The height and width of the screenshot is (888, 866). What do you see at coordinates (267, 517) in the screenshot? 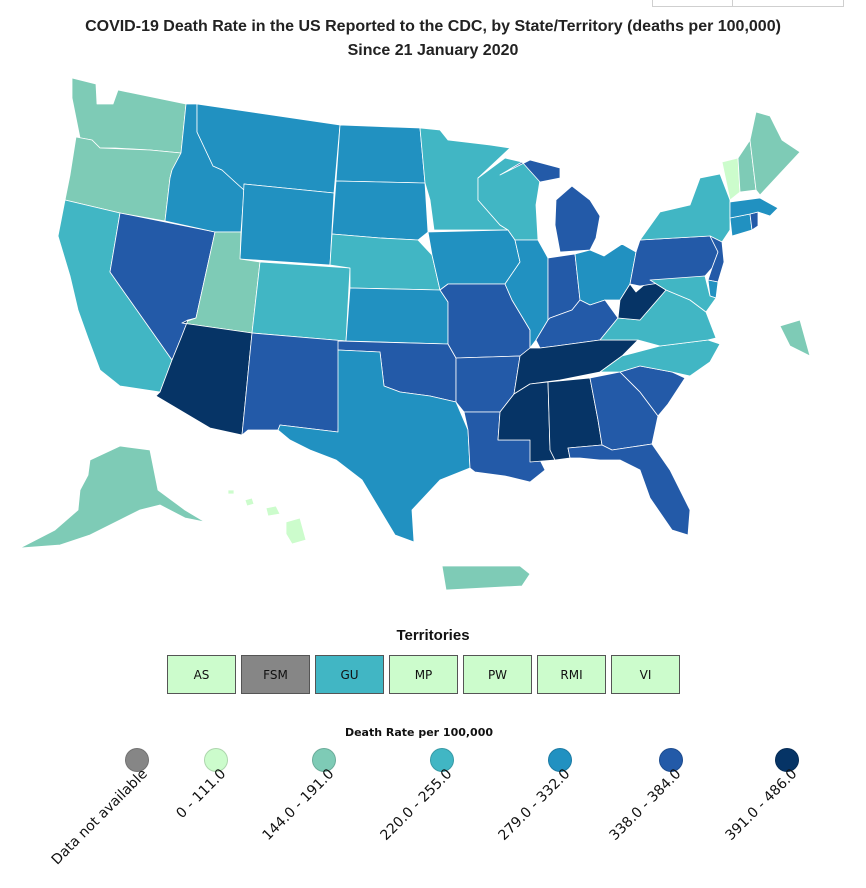
I see `state-HI` at bounding box center [267, 517].